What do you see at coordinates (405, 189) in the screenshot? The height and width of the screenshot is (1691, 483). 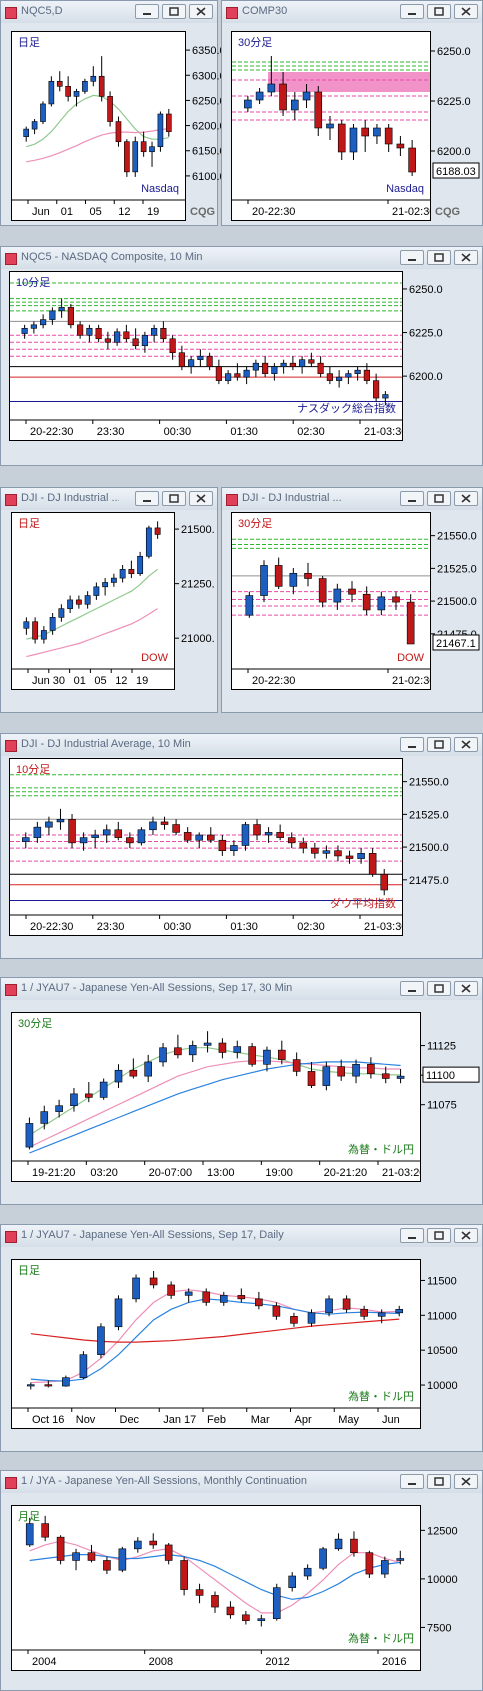 I see `instrument-footer: Nasdaq` at bounding box center [405, 189].